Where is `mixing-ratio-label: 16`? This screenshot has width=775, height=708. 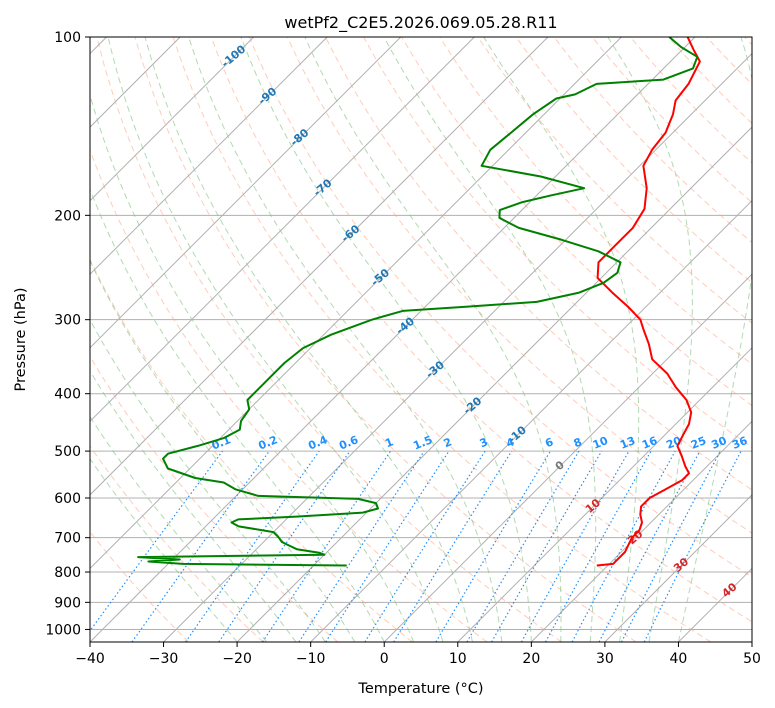 mixing-ratio-label: 16 is located at coordinates (649, 443).